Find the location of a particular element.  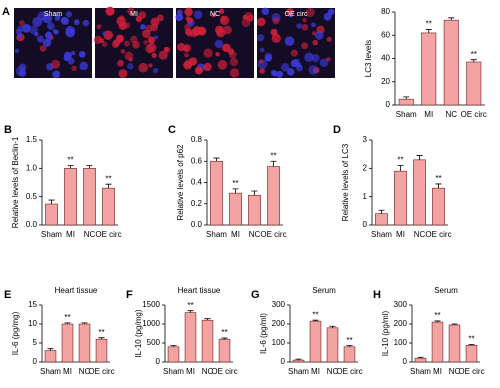

y-axis-label: IL-6 (pg/mg) is located at coordinates (15, 333).